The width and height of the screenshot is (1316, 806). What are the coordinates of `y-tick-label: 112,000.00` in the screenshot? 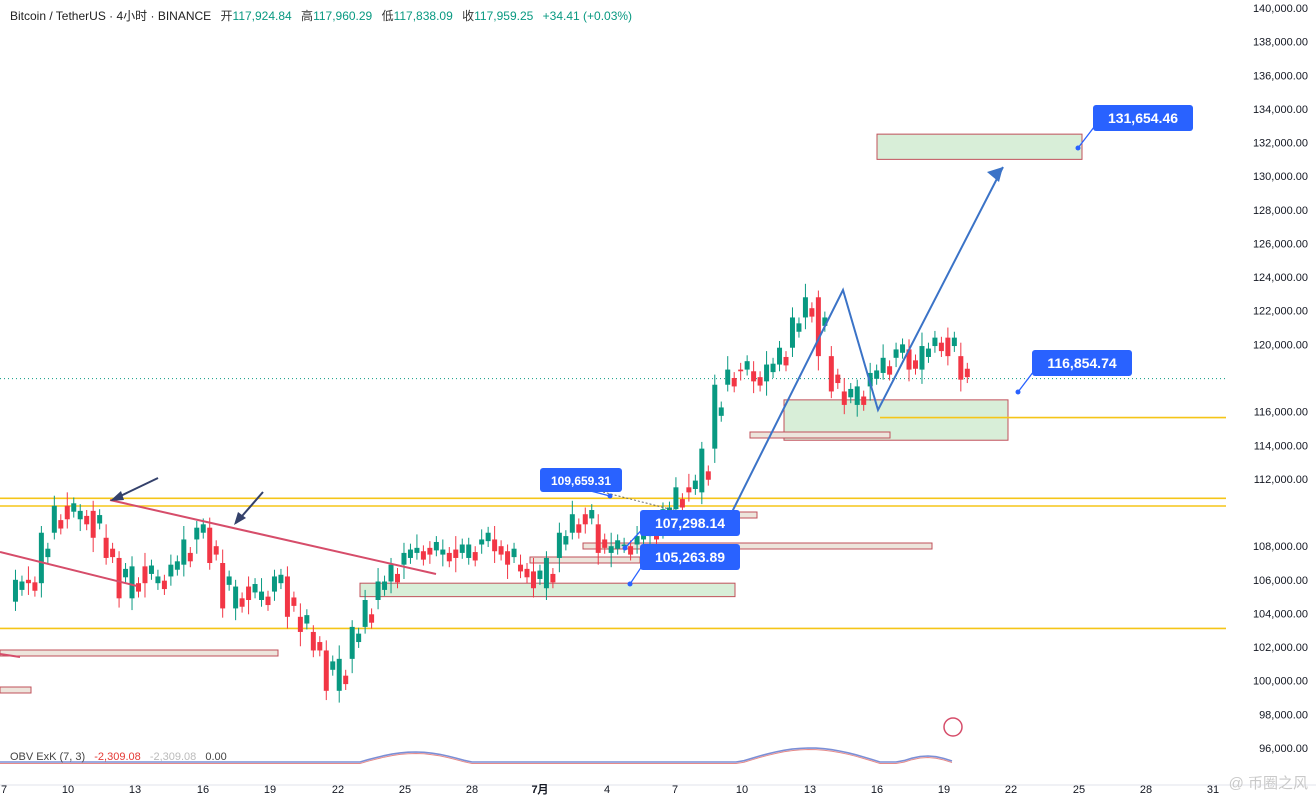 It's located at (1281, 480).